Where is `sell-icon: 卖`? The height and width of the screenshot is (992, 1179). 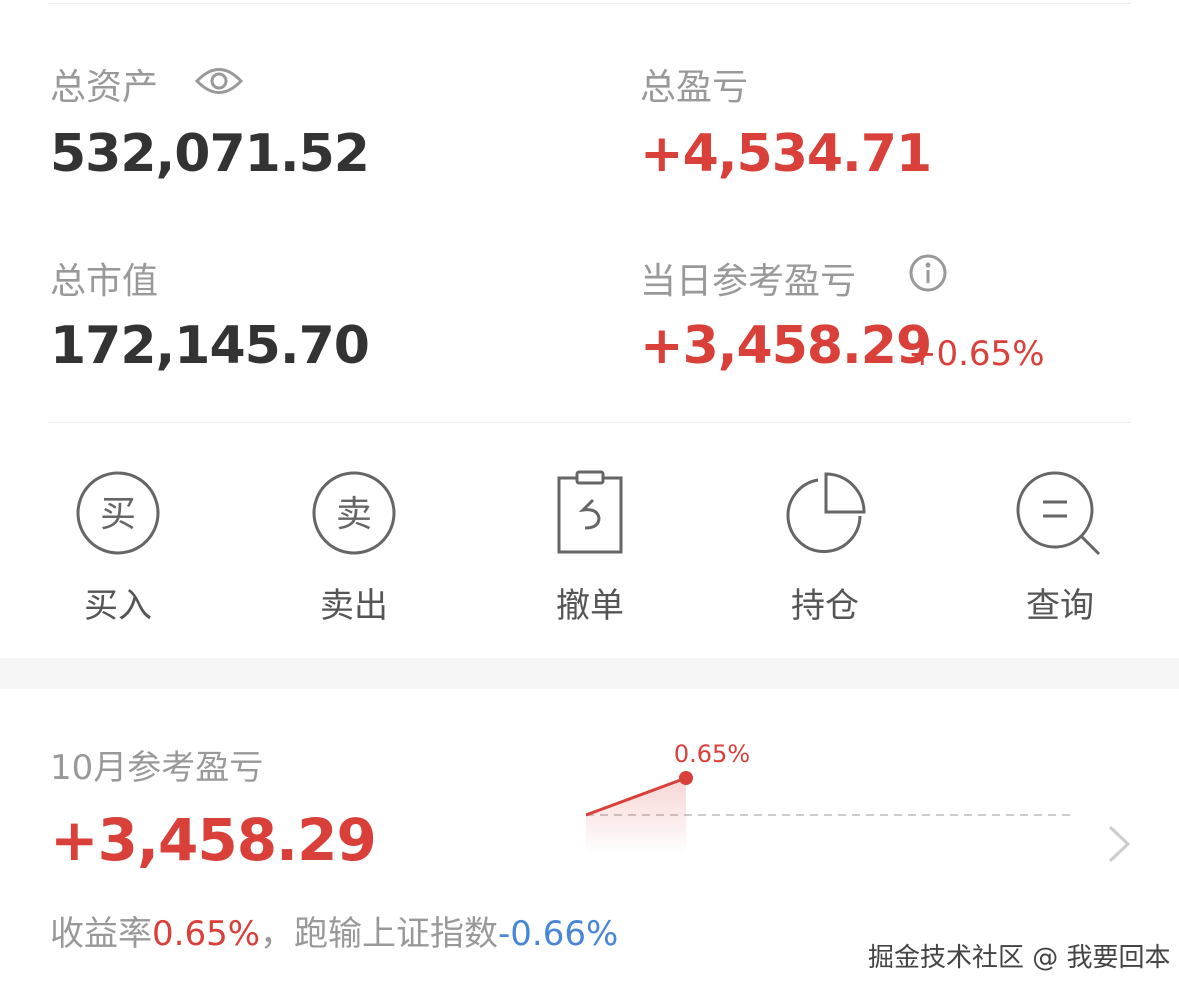 sell-icon: 卖 is located at coordinates (354, 513).